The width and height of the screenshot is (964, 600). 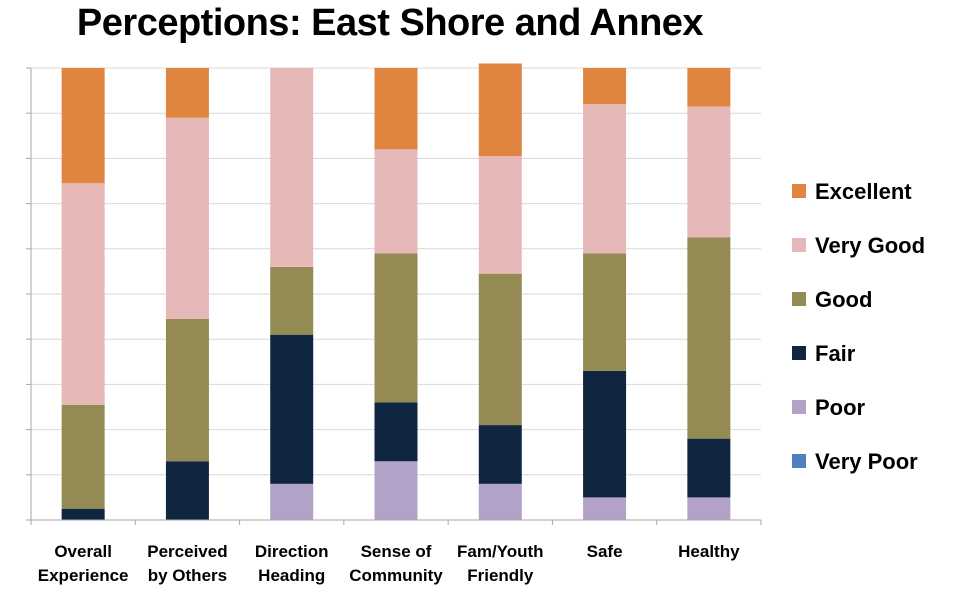 I want to click on legend-label: Poor, so click(x=840, y=407).